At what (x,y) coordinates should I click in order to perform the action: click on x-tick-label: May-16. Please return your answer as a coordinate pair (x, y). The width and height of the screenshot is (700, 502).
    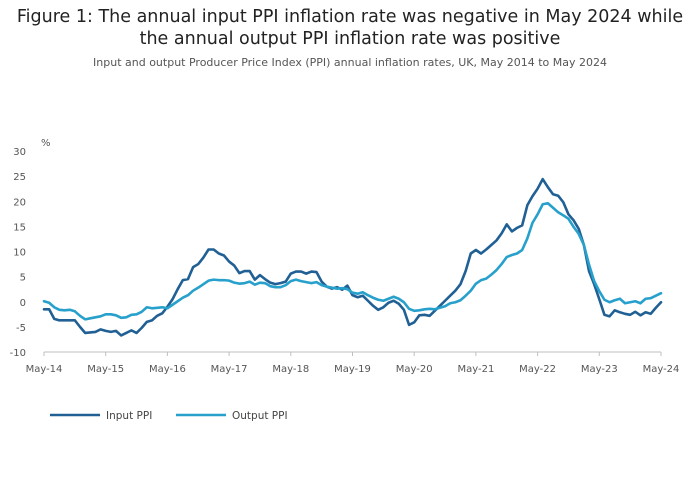
    Looking at the image, I should click on (167, 369).